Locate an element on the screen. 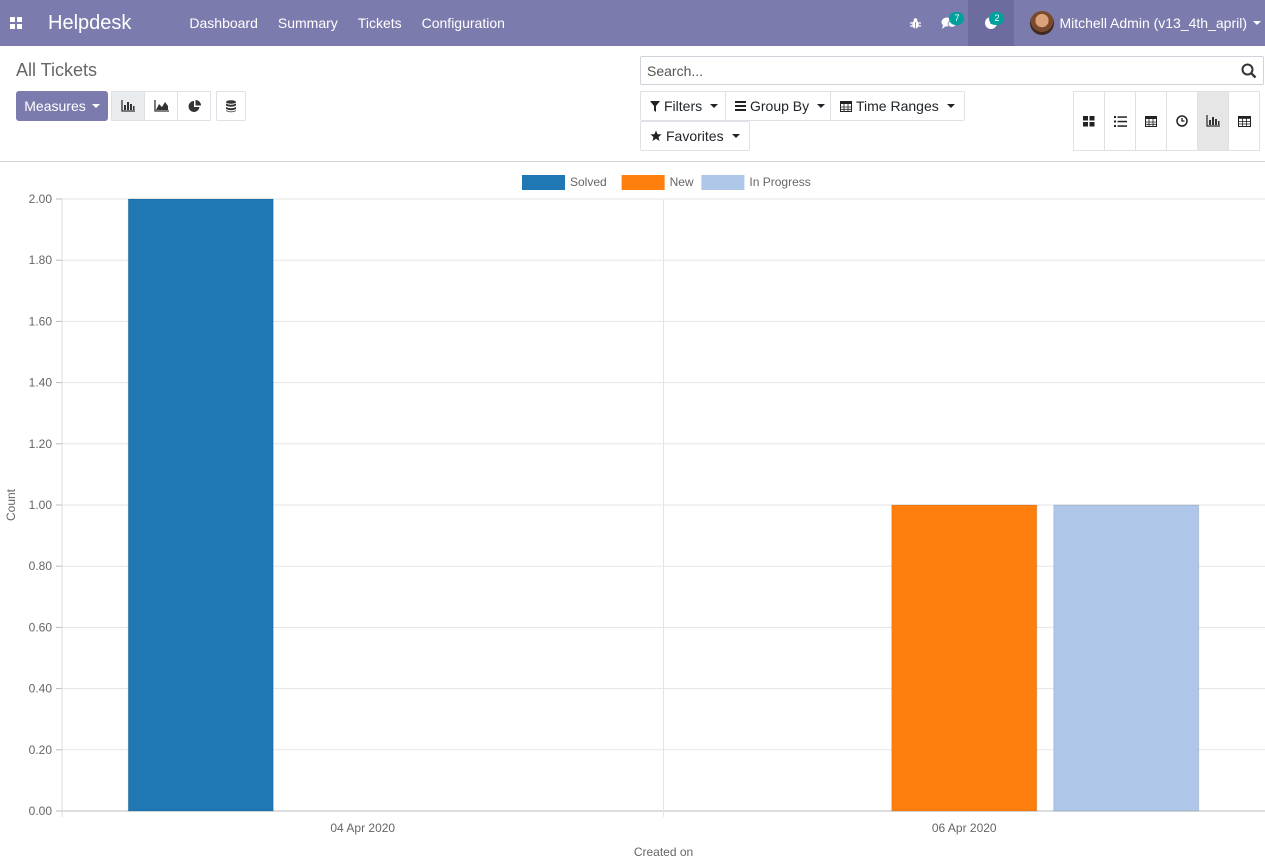 This screenshot has height=864, width=1265. menu-item-dashboard: Dashboard is located at coordinates (223, 23).